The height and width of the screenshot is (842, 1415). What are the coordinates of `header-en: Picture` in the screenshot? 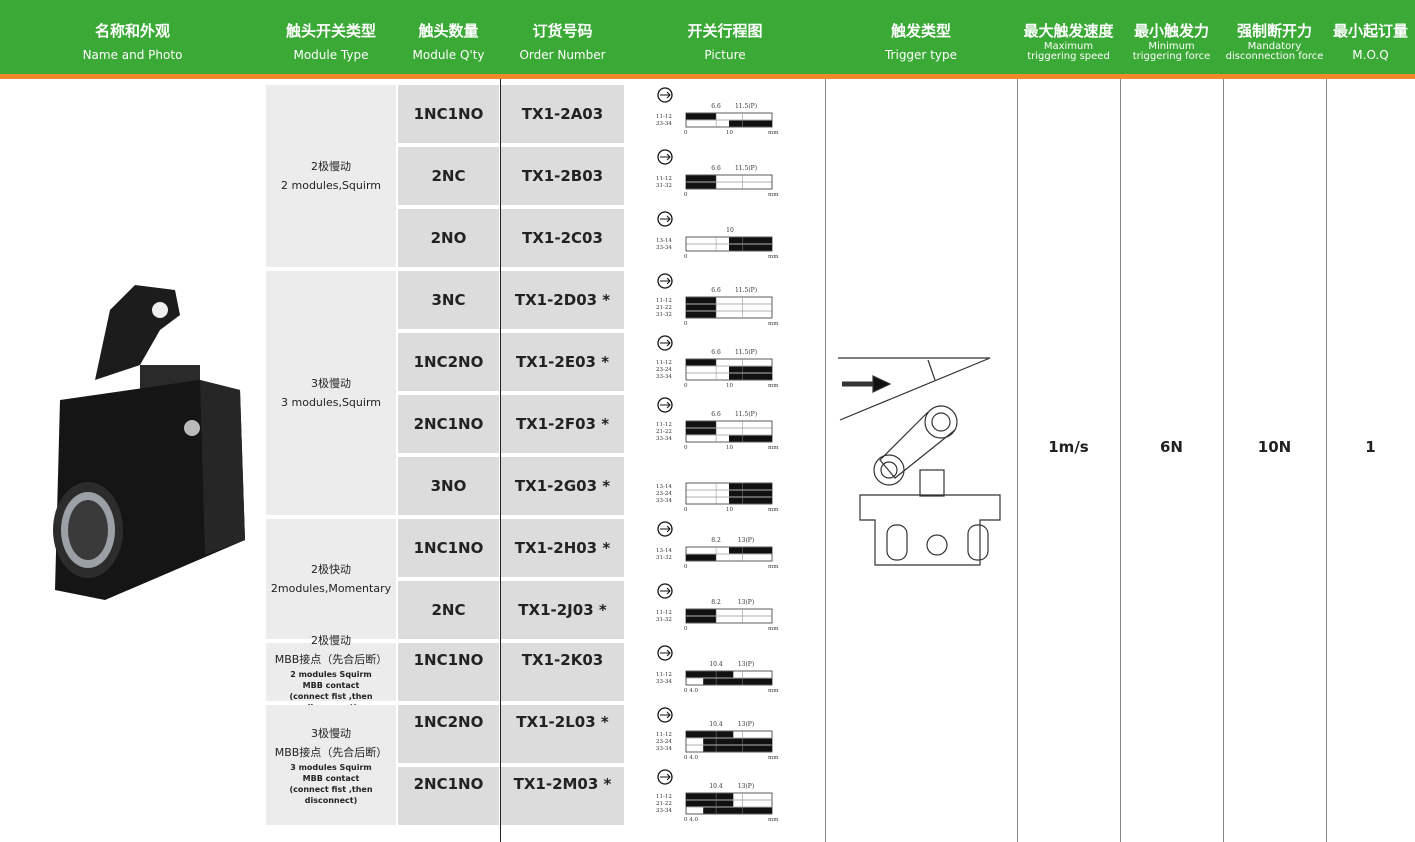 It's located at (725, 55).